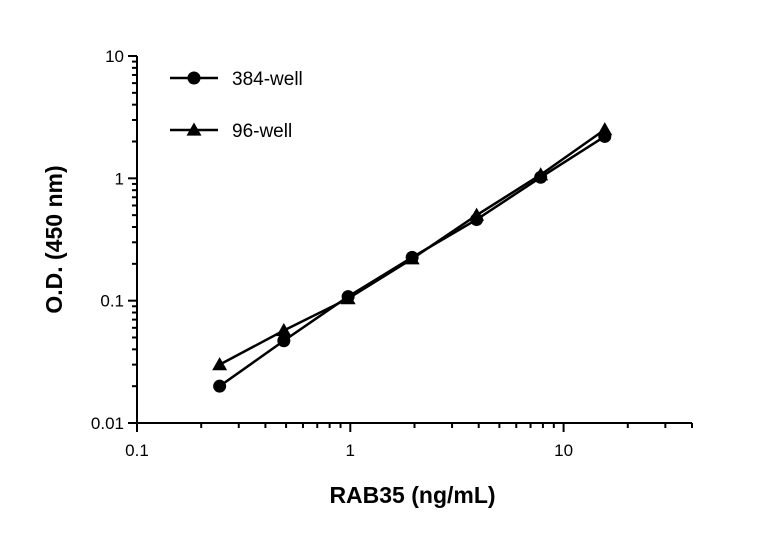 This screenshot has height=534, width=768. I want to click on legend-item: 96-well, so click(231, 131).